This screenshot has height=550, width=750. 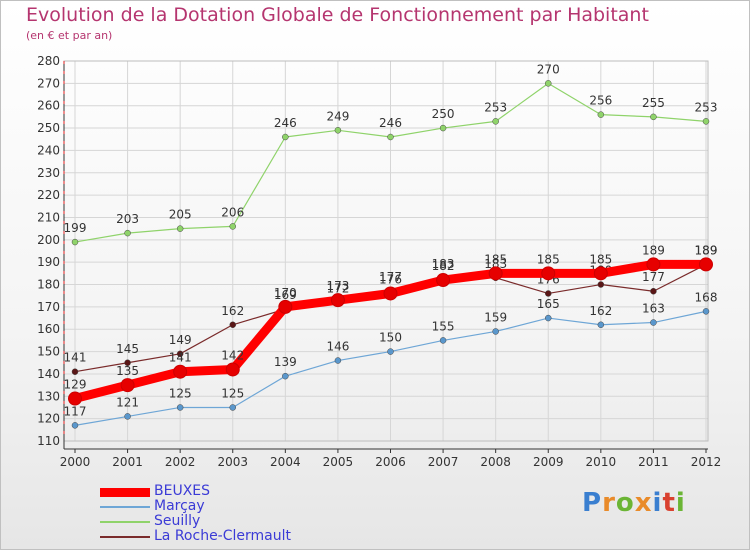 I want to click on legend-label-beuxes: BEUXES, so click(x=182, y=491).